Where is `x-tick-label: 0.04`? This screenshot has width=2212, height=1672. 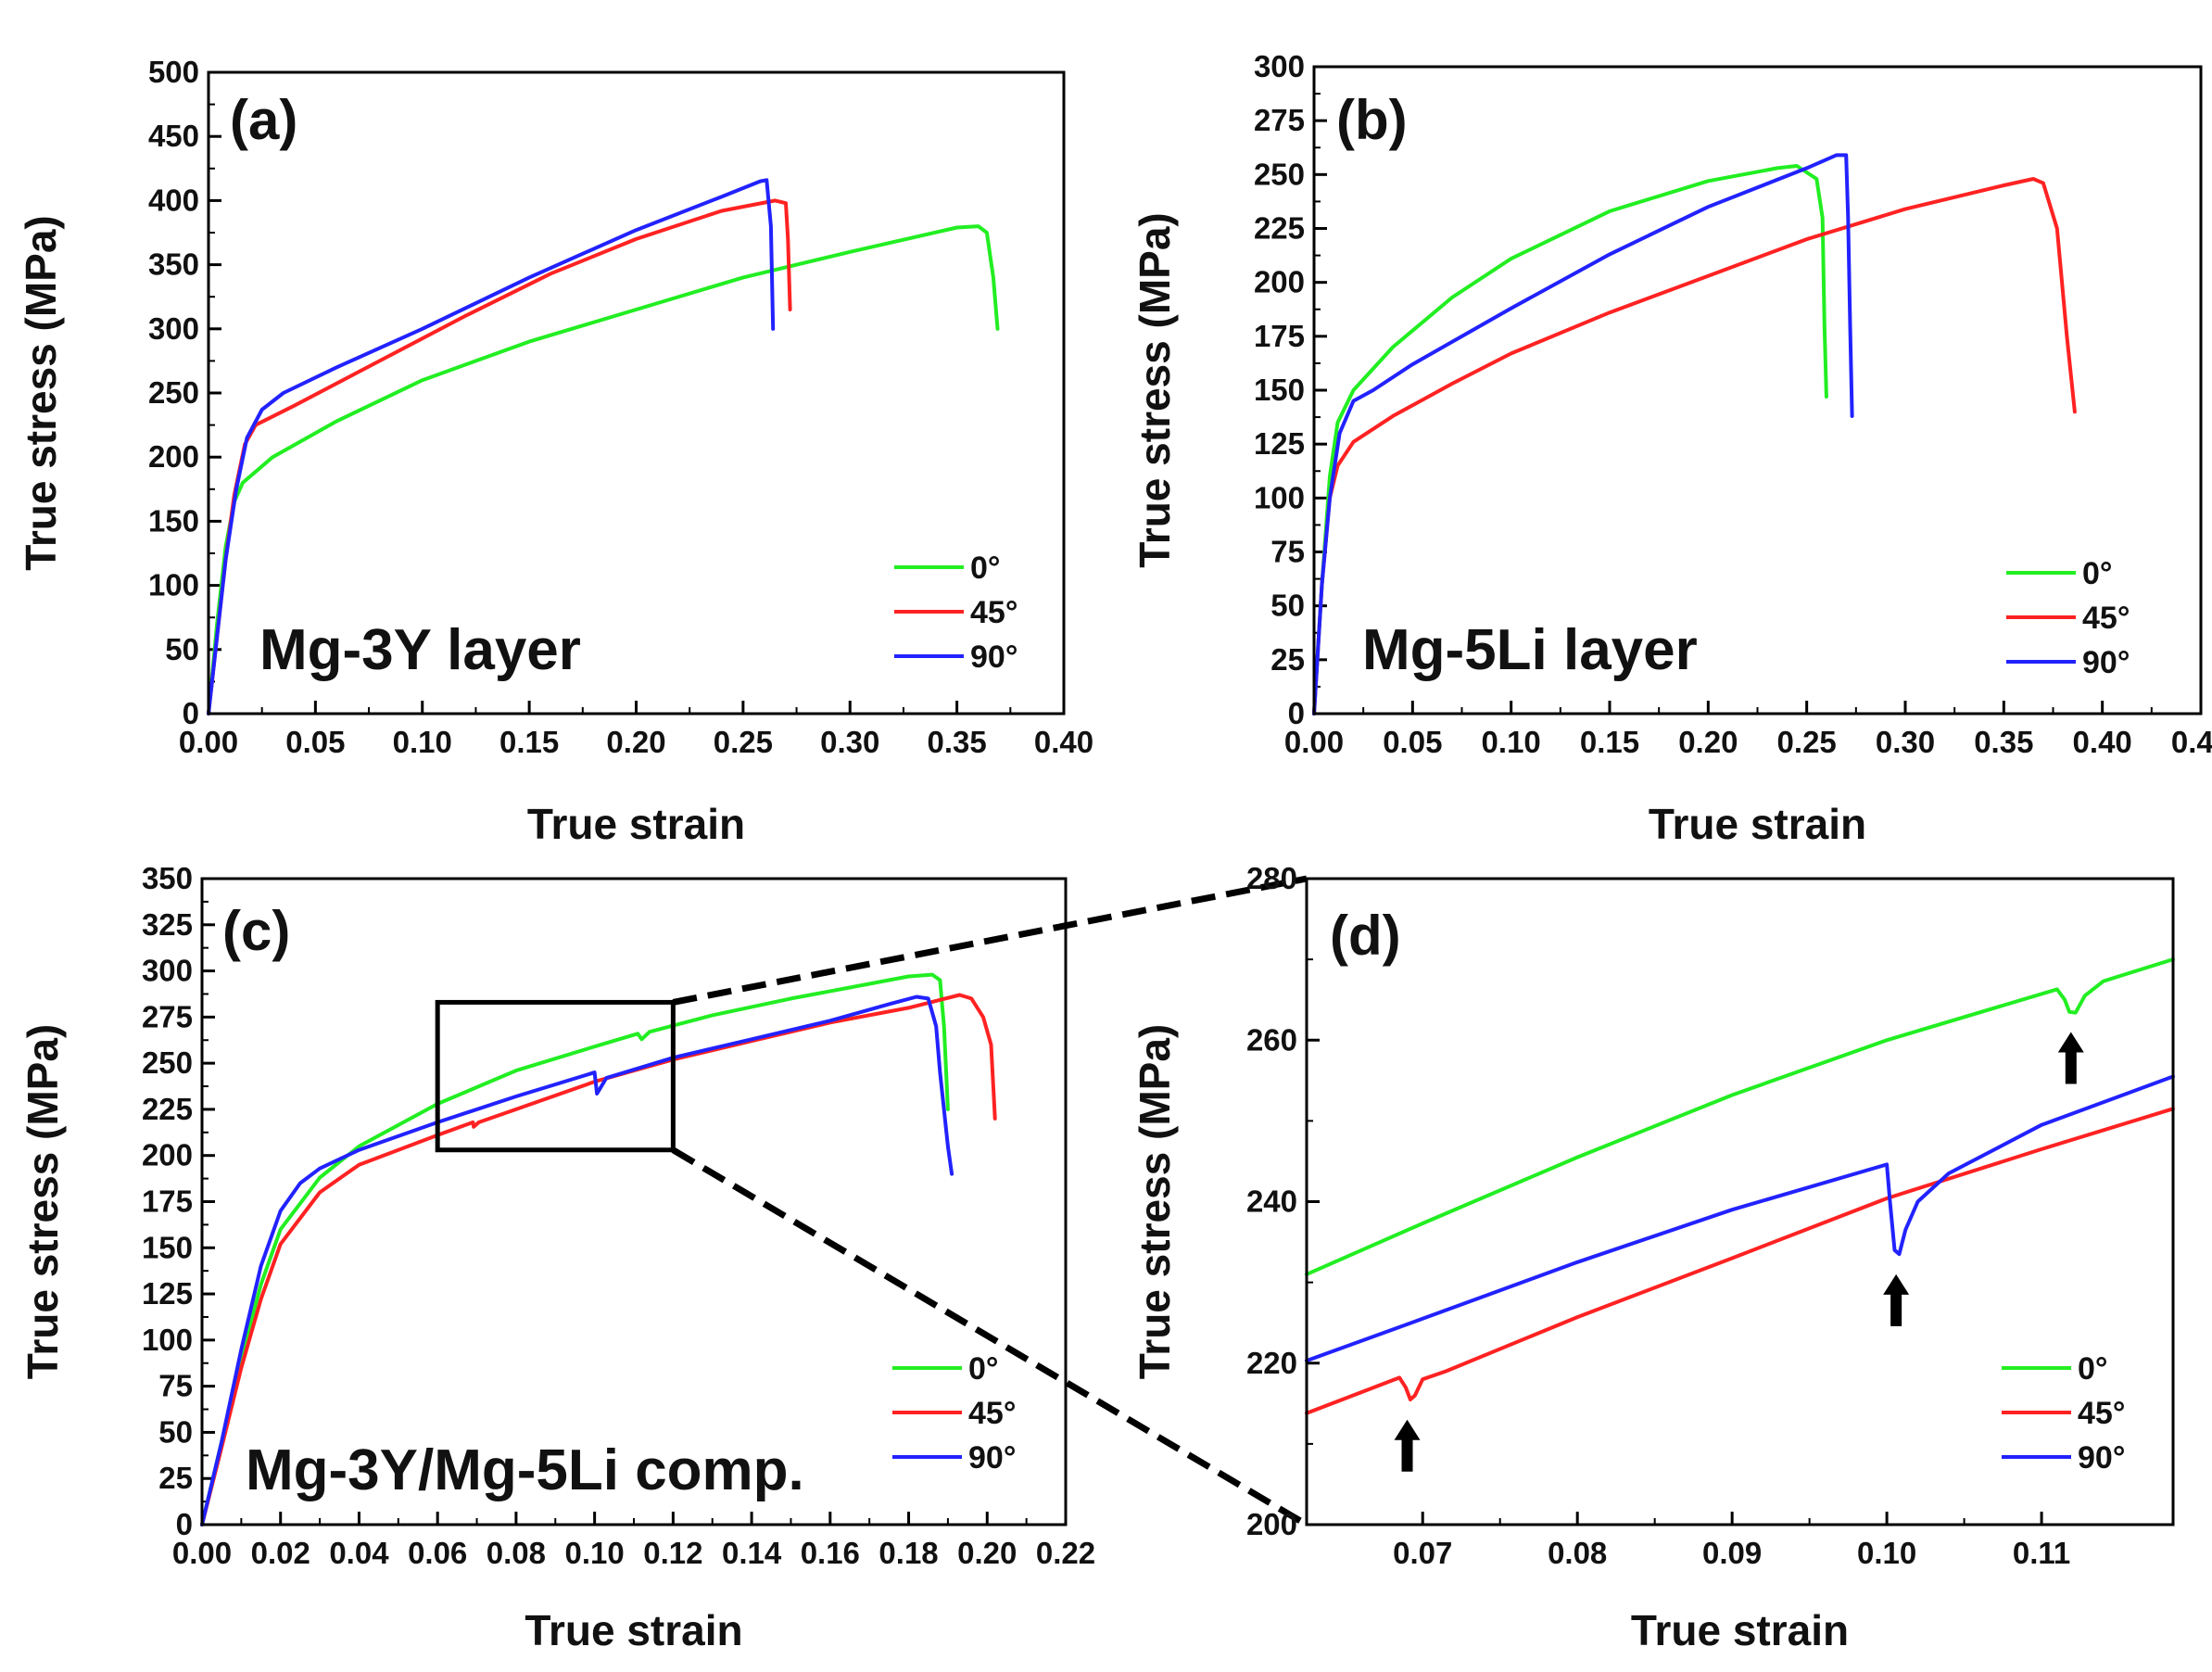
x-tick-label: 0.04 is located at coordinates (359, 1553).